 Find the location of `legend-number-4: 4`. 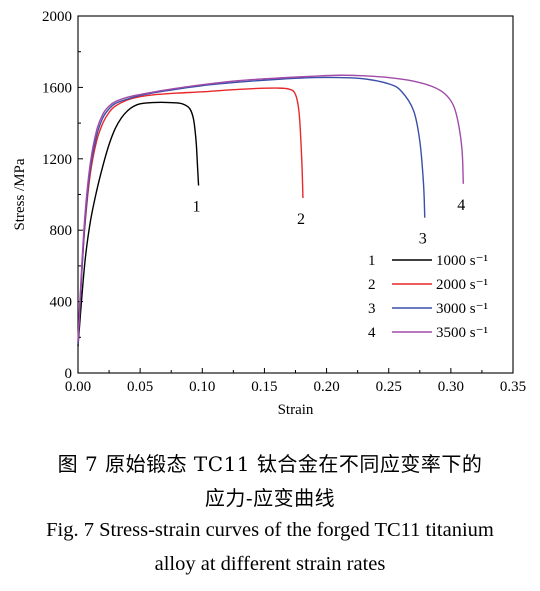

legend-number-4: 4 is located at coordinates (372, 333).